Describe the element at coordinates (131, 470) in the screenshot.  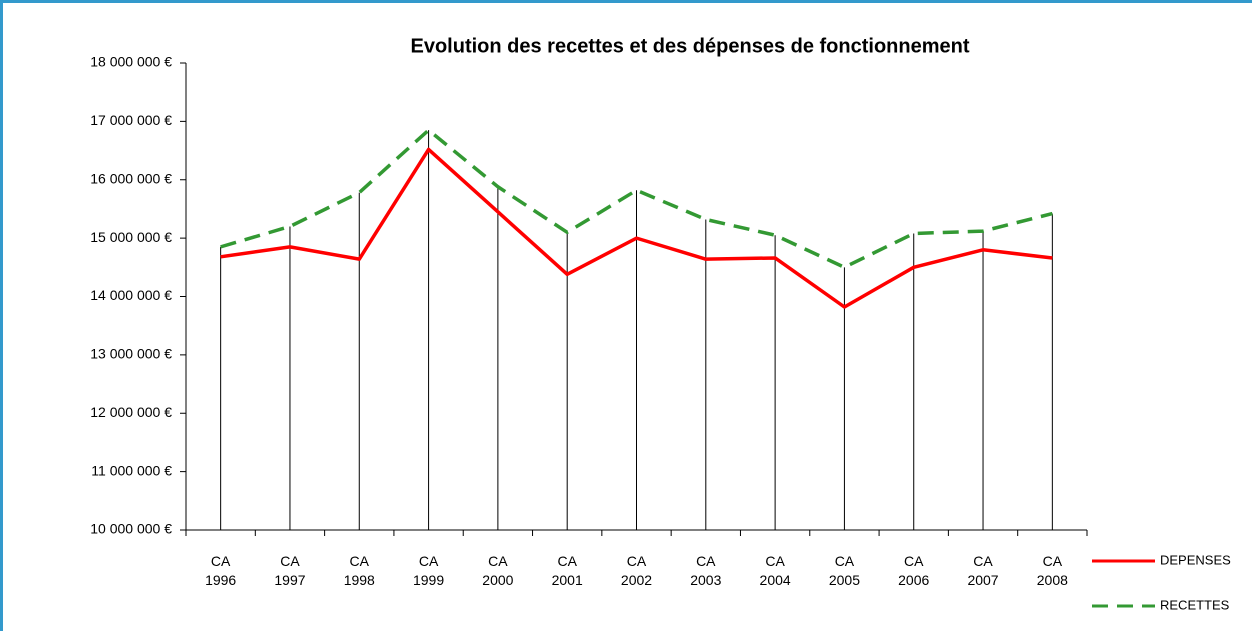
I see `y-tick-label: 11 000 000 €` at that location.